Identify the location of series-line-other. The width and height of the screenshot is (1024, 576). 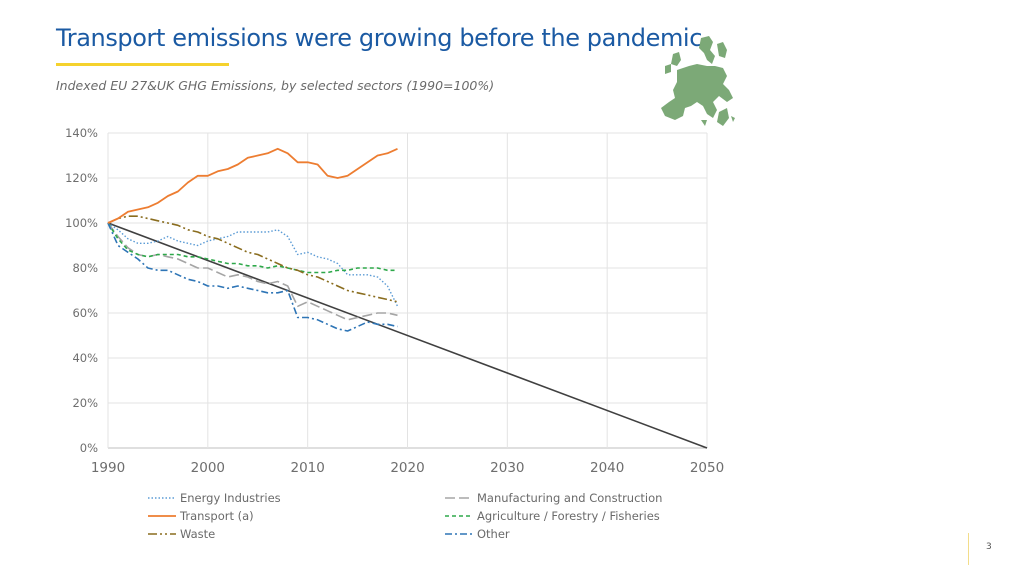
(252, 277).